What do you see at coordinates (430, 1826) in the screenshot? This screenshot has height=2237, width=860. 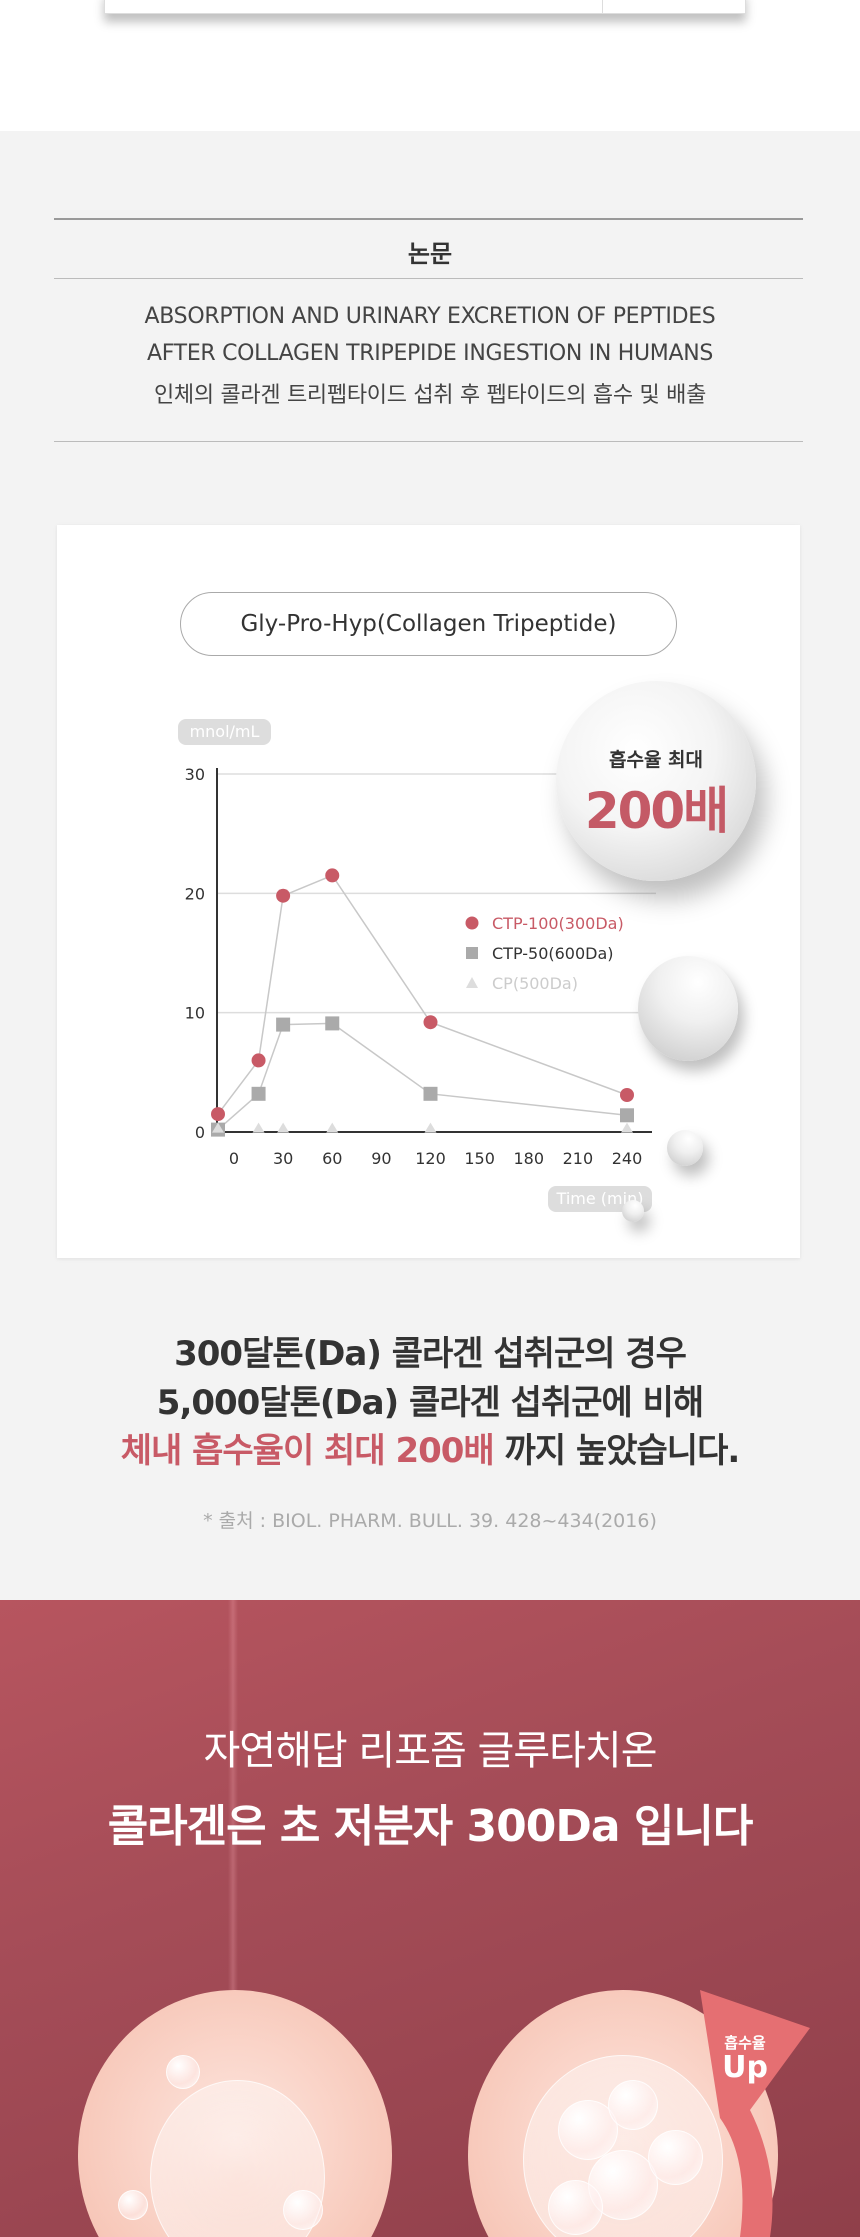 I see `section-title-line2: 콜라겐은 초 저분자 300Da 입니다` at bounding box center [430, 1826].